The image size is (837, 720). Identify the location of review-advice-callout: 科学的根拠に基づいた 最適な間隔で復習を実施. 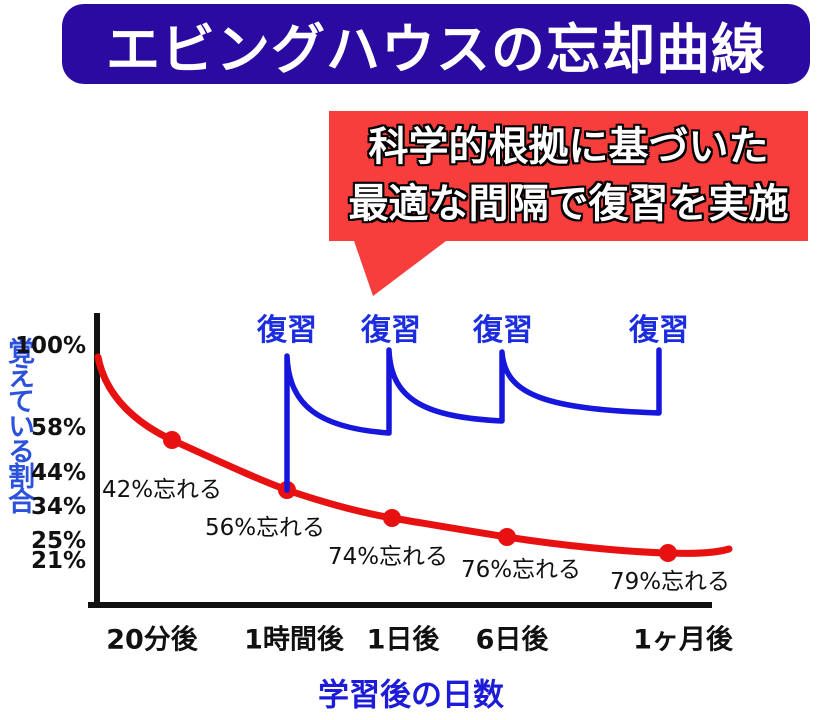
(568, 176).